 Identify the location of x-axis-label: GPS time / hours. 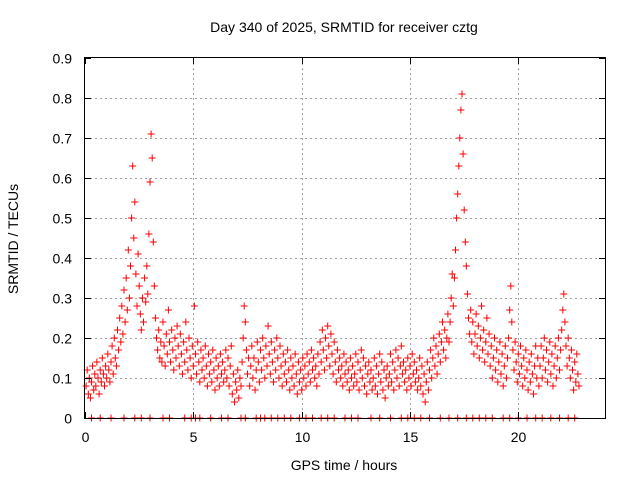
(344, 465).